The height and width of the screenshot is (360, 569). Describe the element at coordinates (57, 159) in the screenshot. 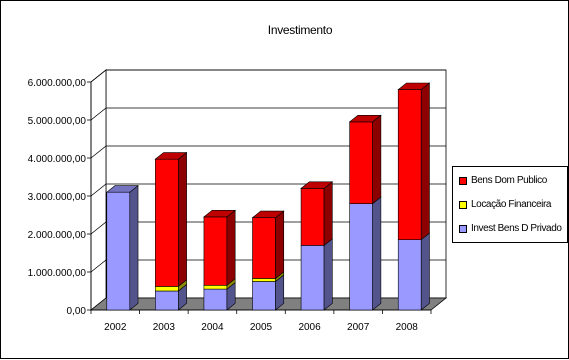

I see `y-tick-label: 4.000.000,00` at that location.